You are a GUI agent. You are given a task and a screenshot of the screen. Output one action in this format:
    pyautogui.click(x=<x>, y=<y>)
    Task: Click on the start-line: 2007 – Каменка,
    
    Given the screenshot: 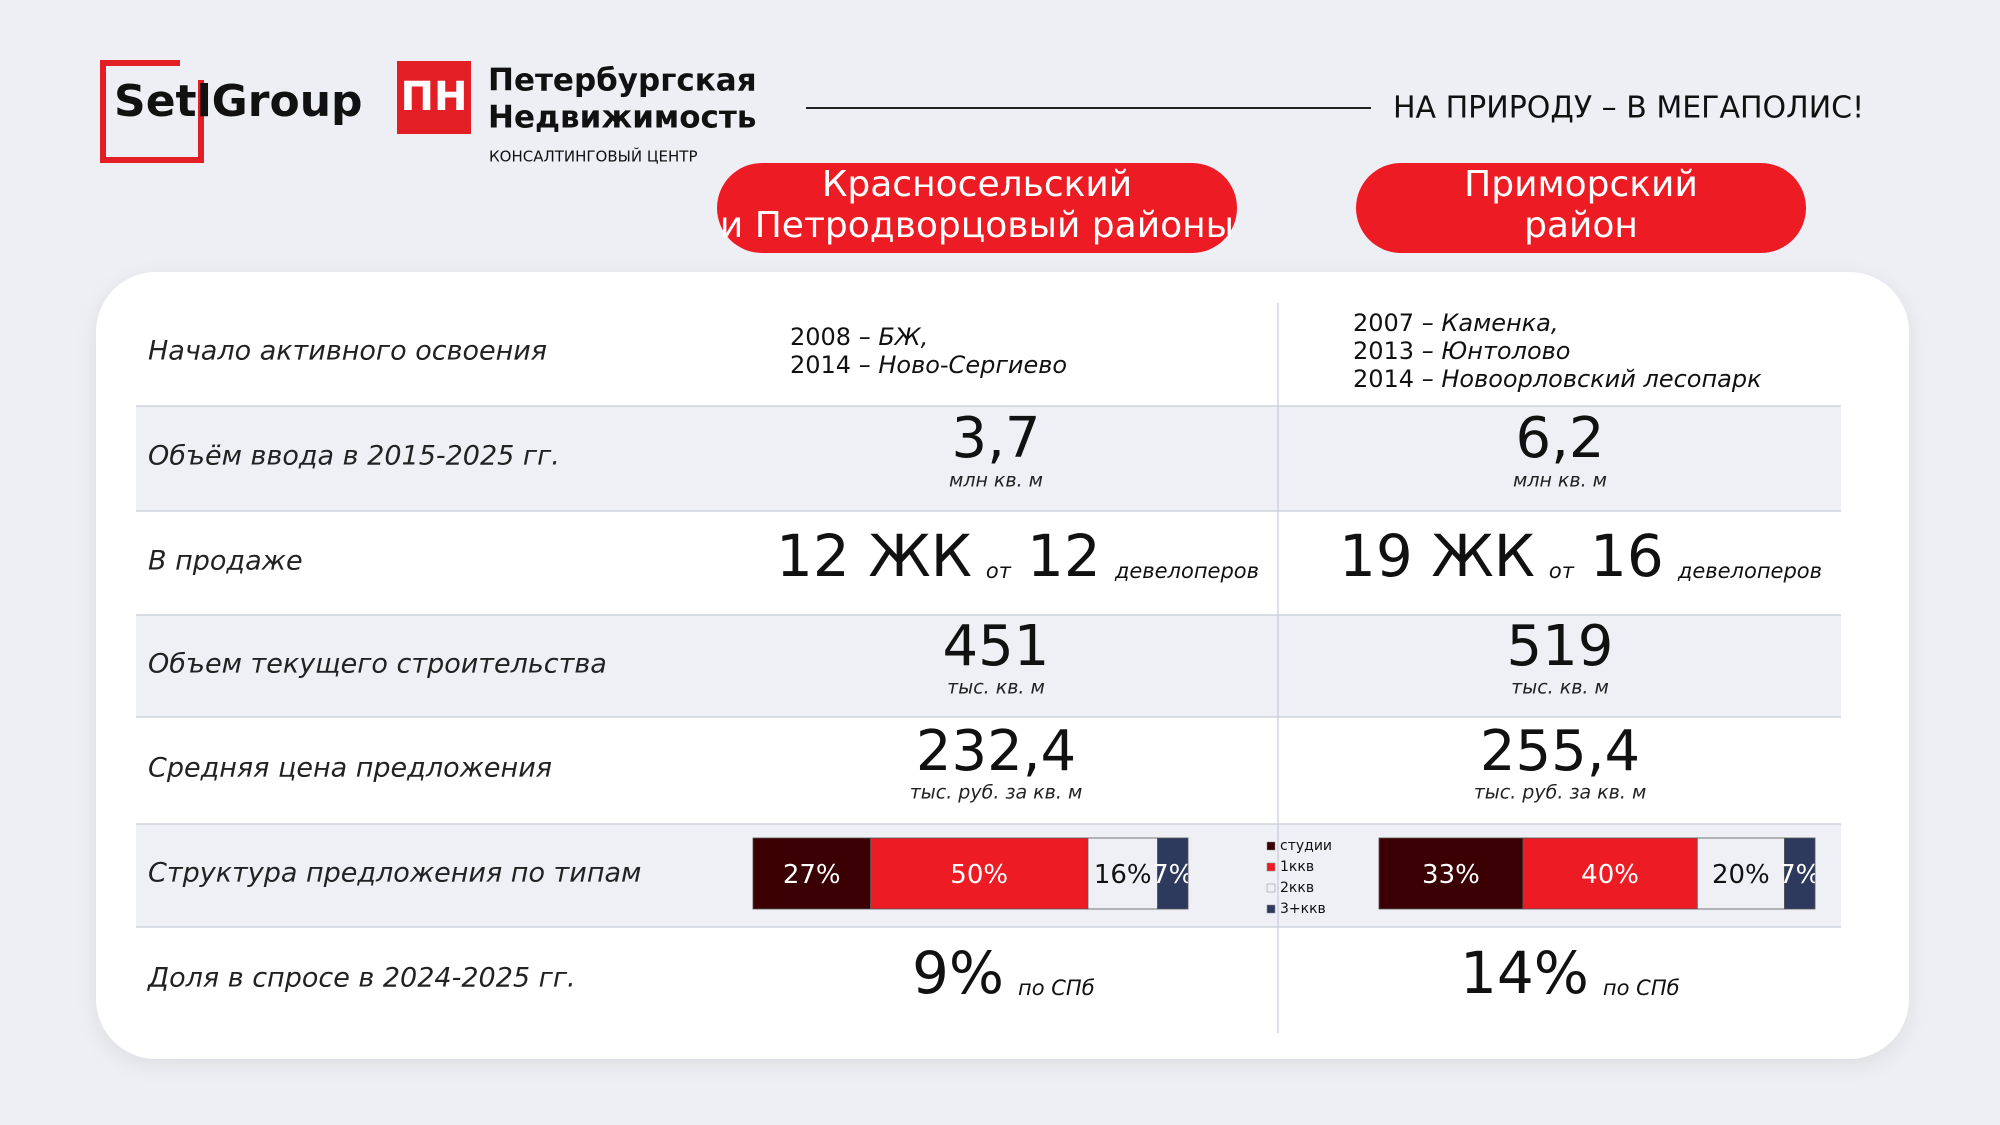 What is the action you would take?
    pyautogui.click(x=1455, y=323)
    